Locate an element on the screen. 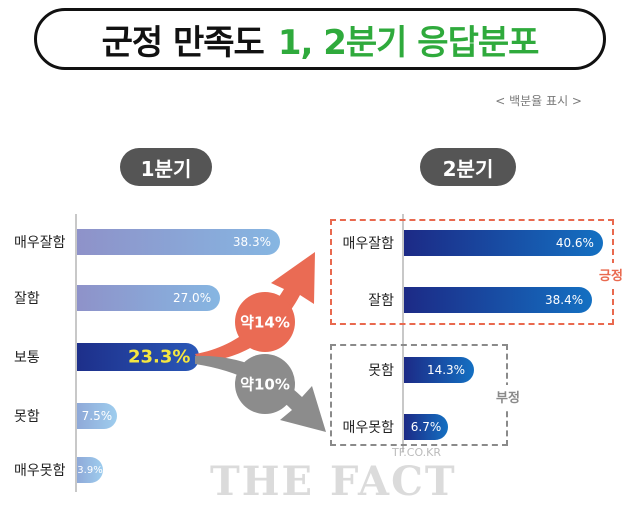  q2-bar: 14.3% is located at coordinates (439, 370).